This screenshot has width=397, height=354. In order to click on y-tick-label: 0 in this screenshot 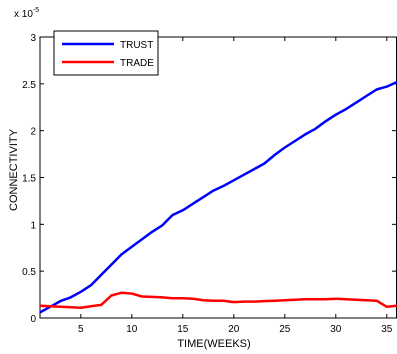, I will do `click(33, 319)`.